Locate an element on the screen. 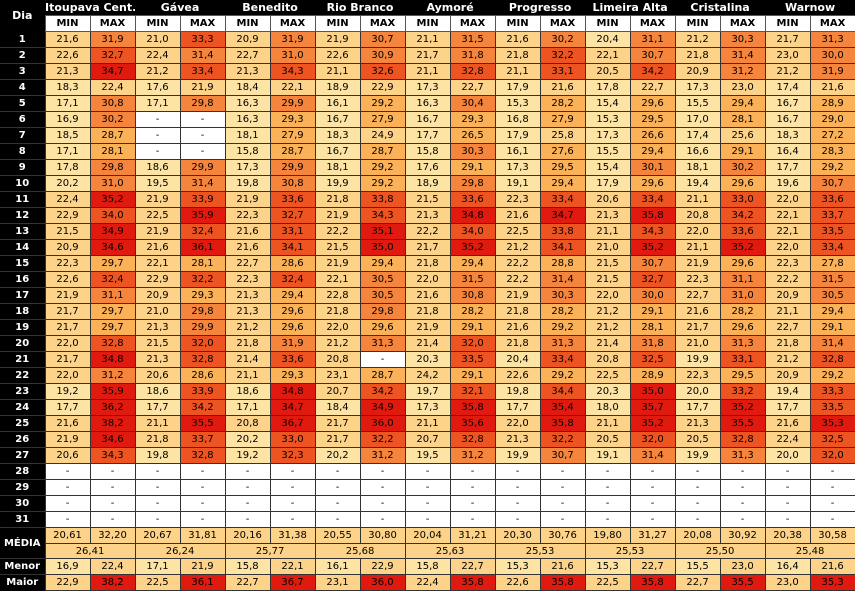  min-value: 18,1 is located at coordinates (697, 167).